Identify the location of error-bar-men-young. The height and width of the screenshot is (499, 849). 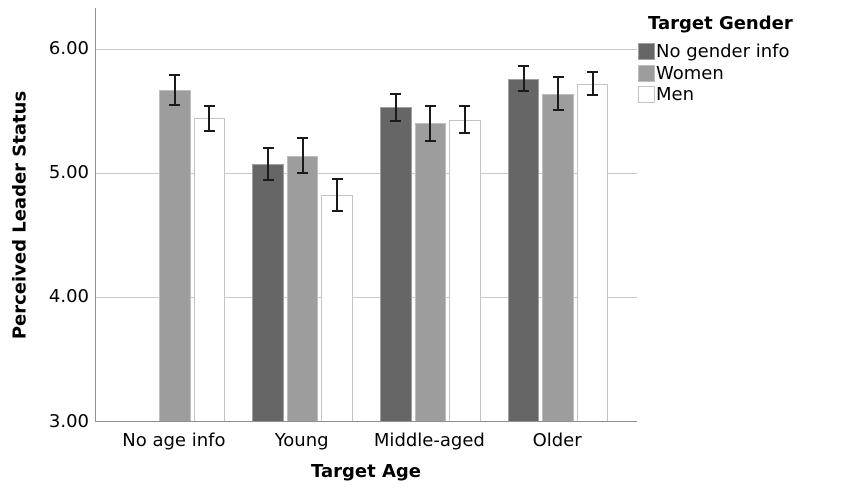
(337, 195).